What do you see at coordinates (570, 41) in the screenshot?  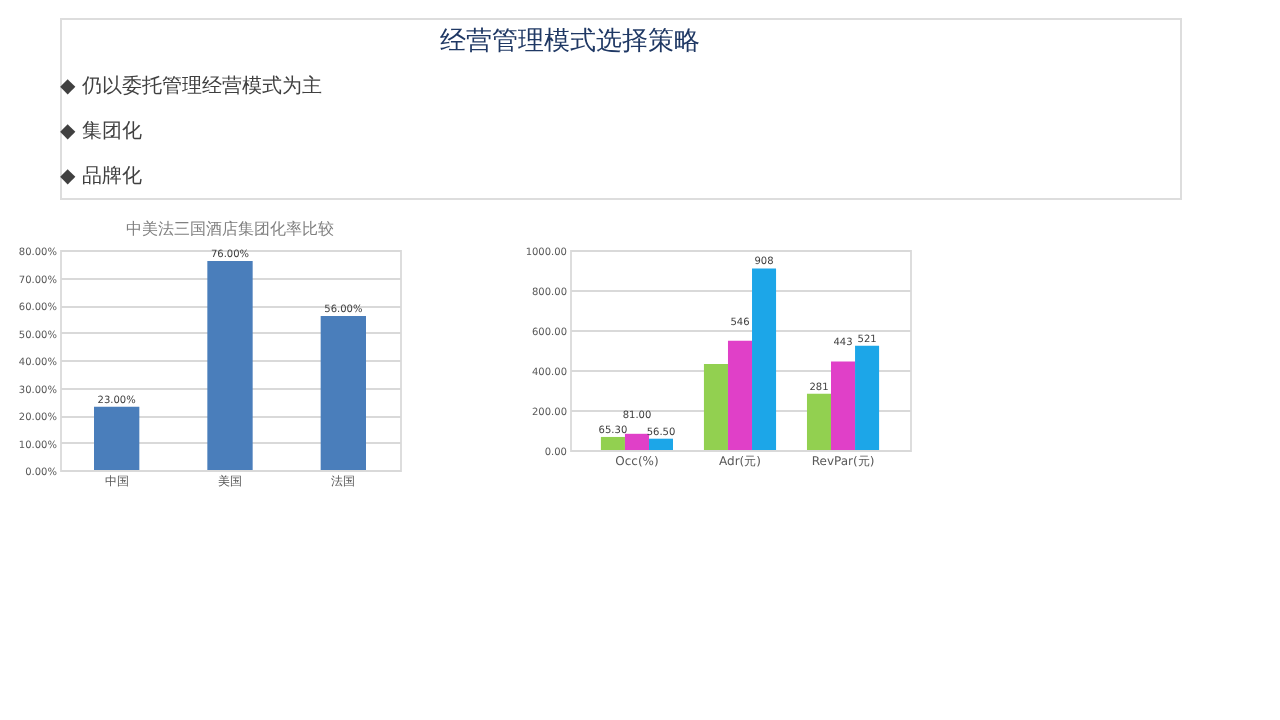 I see `text: 经营管理模式选择策略` at bounding box center [570, 41].